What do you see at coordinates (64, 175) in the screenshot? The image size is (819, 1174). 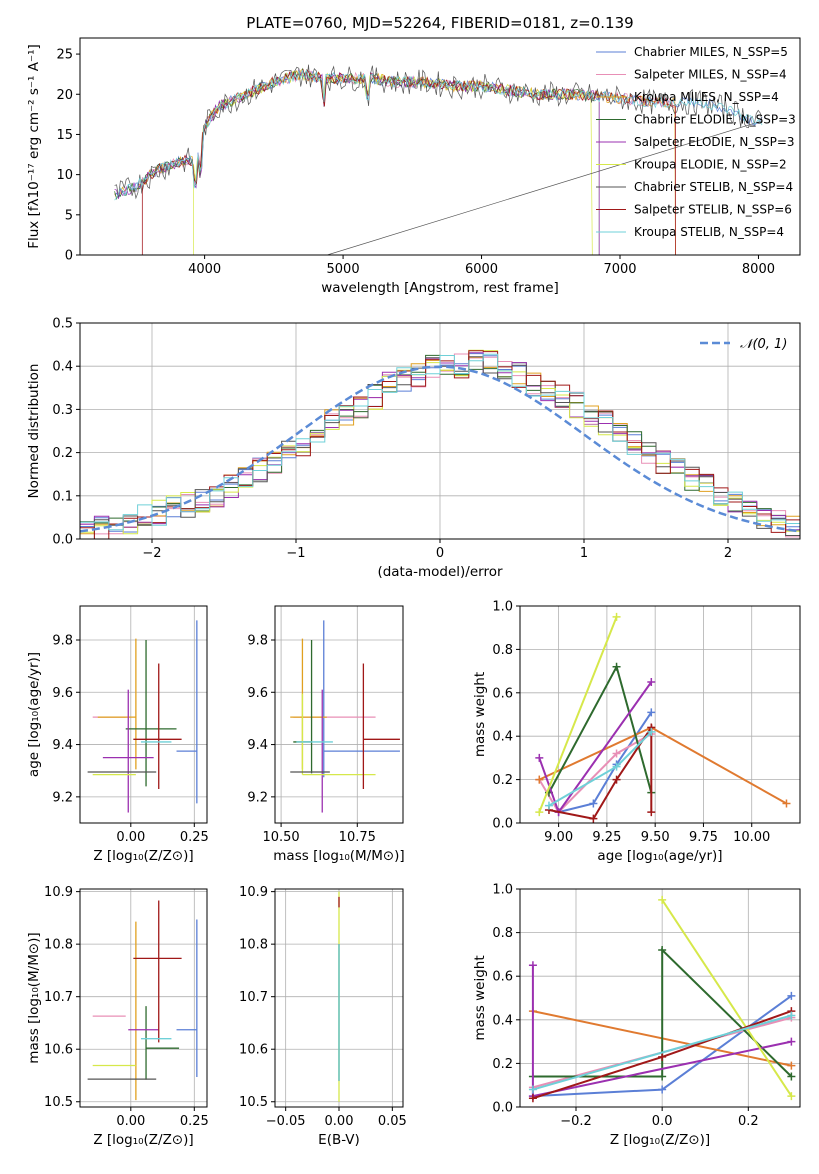 I see `y-tick-label: 10` at bounding box center [64, 175].